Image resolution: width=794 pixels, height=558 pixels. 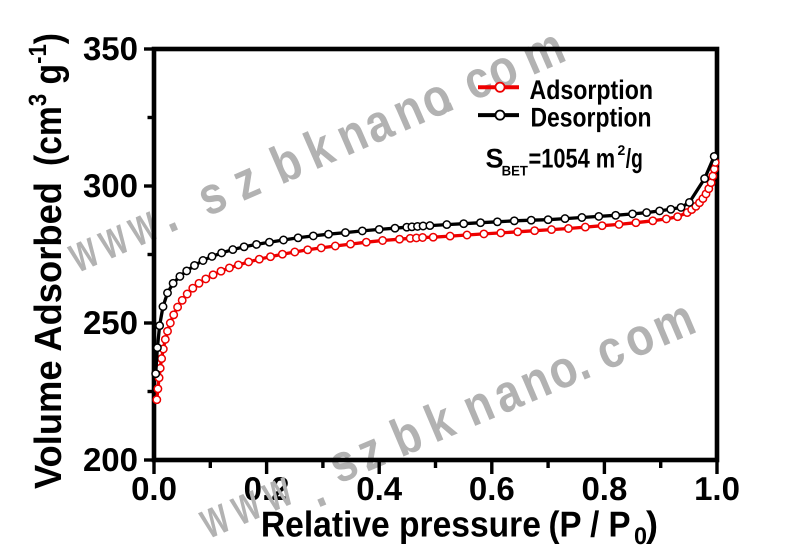 What do you see at coordinates (495, 158) in the screenshot?
I see `svg-text: S` at bounding box center [495, 158].